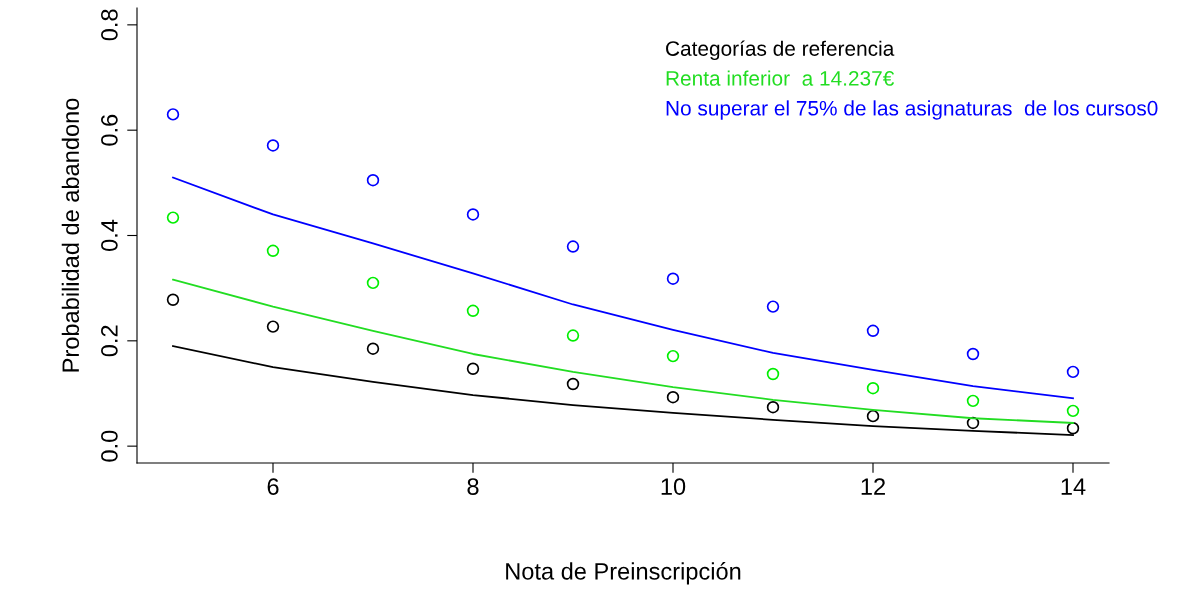 The width and height of the screenshot is (1199, 603). Describe the element at coordinates (109, 446) in the screenshot. I see `y-tick-label: 0.0` at that location.